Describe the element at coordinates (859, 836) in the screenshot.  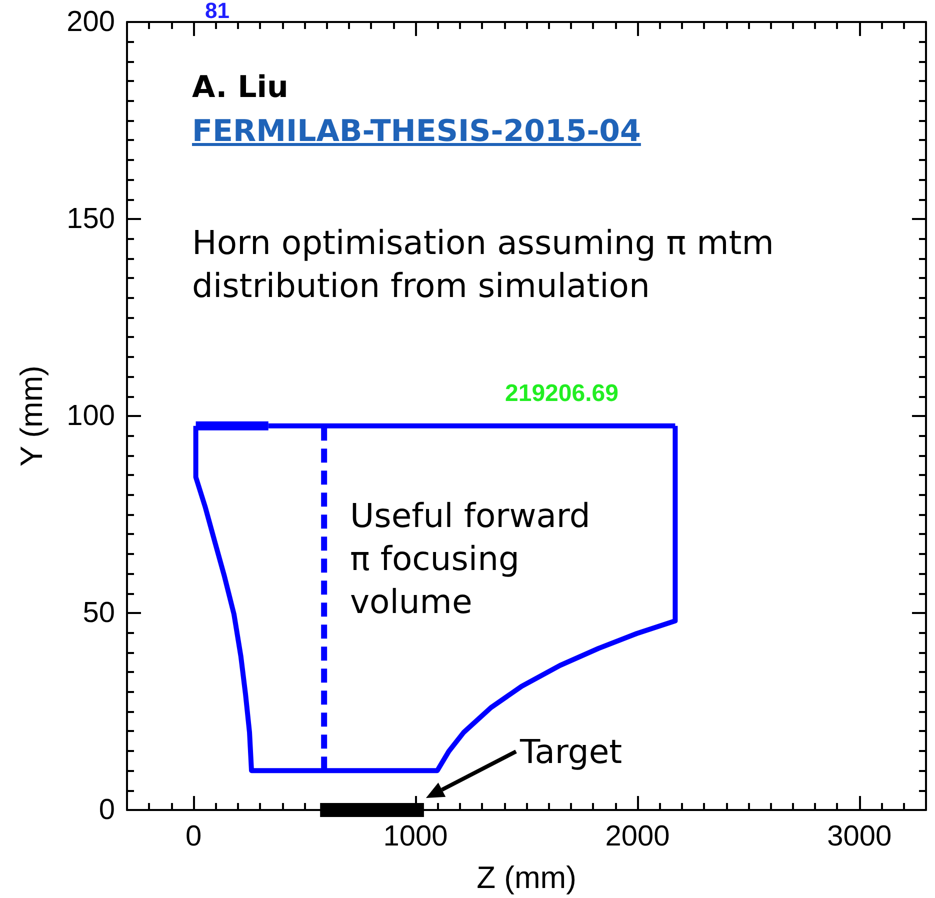
I see `x-tick-label: 3000` at that location.